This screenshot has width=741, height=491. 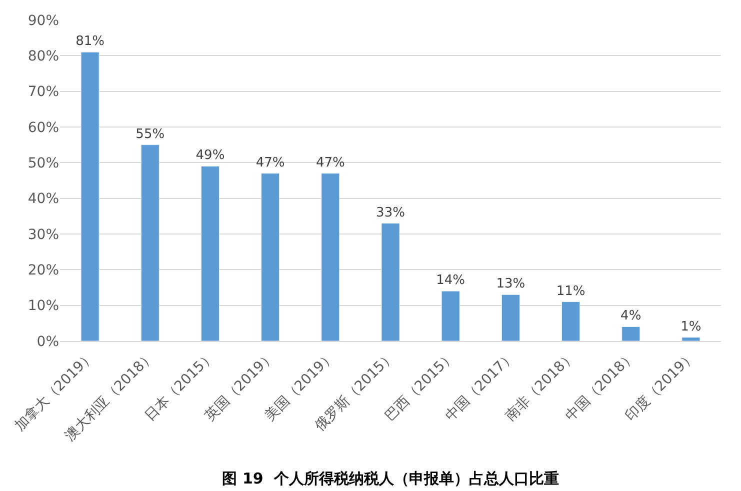 What do you see at coordinates (47, 342) in the screenshot?
I see `y-tick-label: 0%` at bounding box center [47, 342].